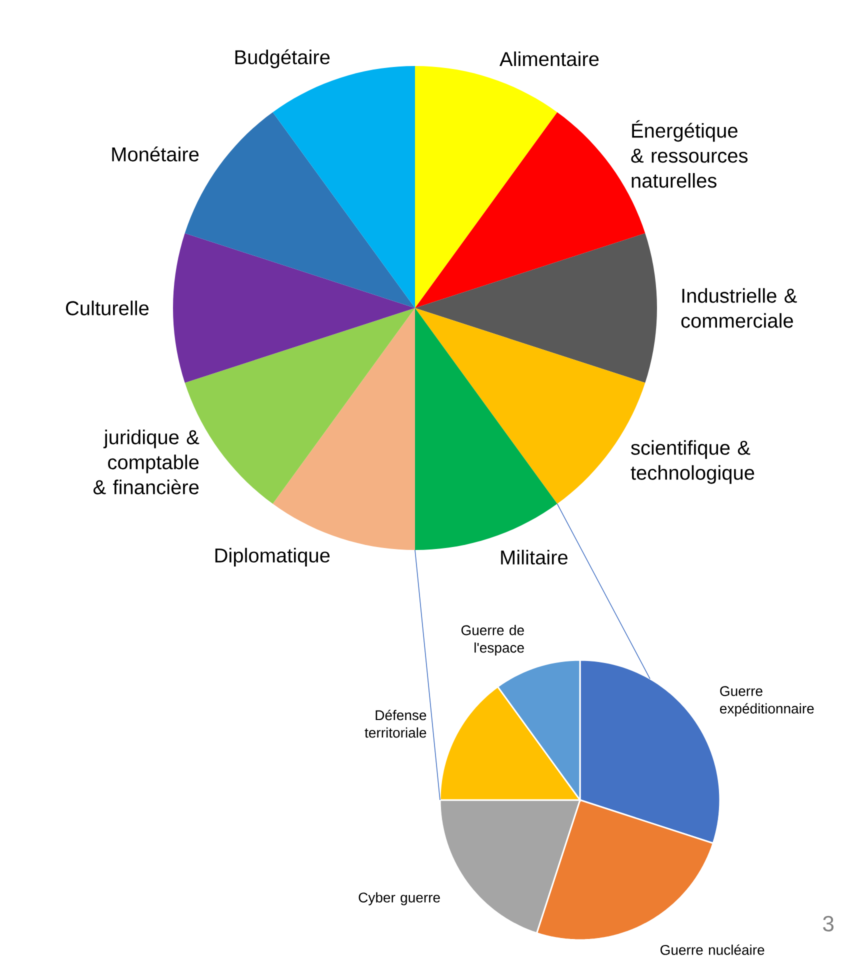 Image resolution: width=845 pixels, height=956 pixels. Describe the element at coordinates (492, 640) in the screenshot. I see `slice-label: Guerre de l'espace` at that location.